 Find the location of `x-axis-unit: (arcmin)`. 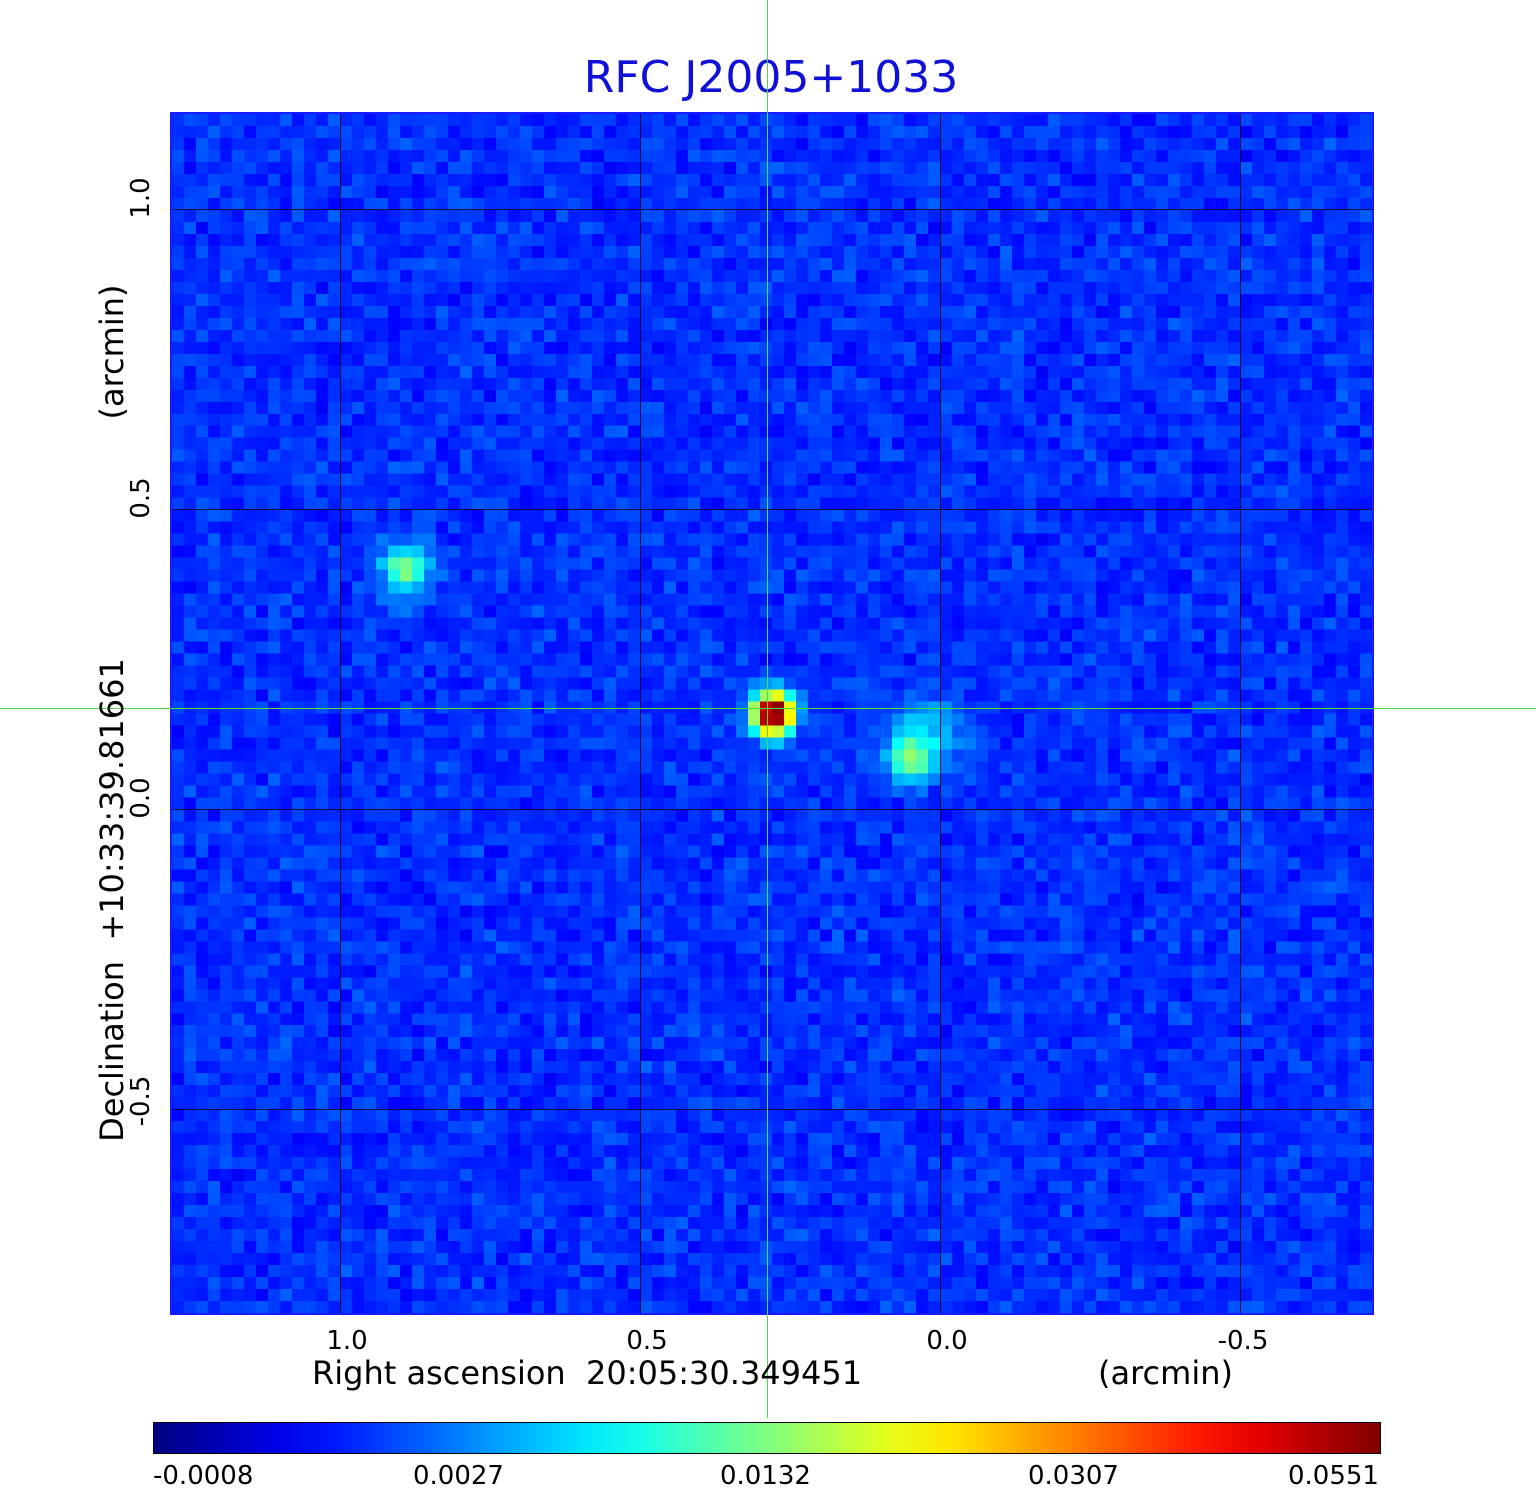

x-axis-unit: (arcmin) is located at coordinates (1165, 1373).